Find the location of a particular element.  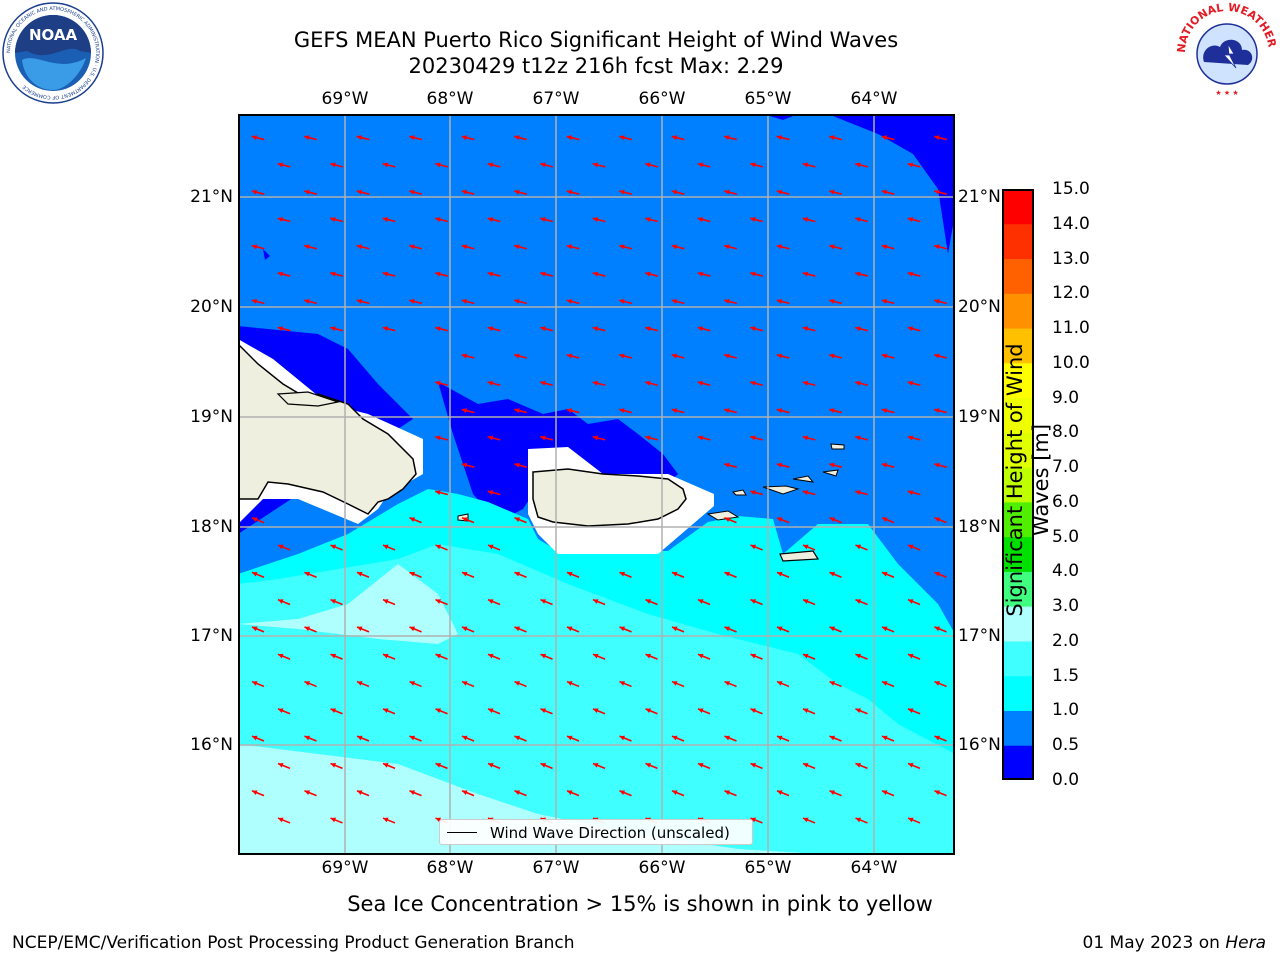

lon-label-bottom: 68°W is located at coordinates (450, 868).